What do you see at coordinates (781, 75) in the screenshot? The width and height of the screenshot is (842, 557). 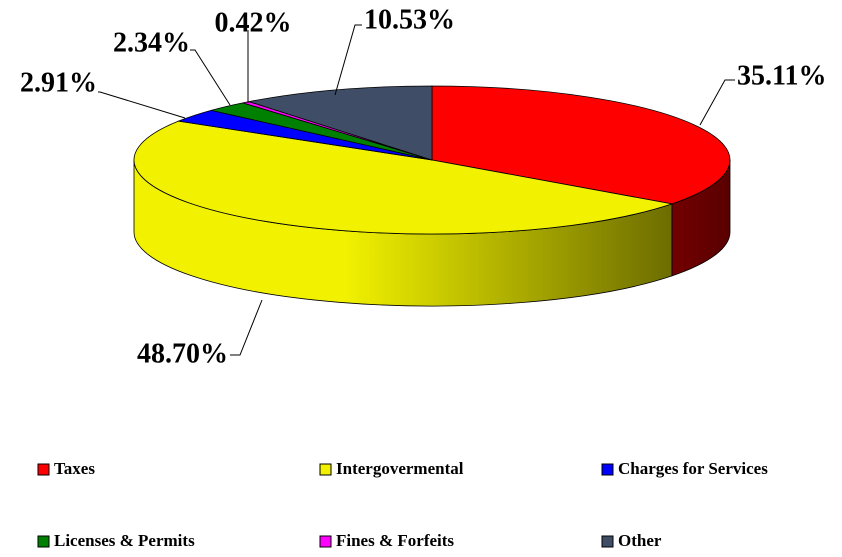 I see `data-label: 35.11%` at bounding box center [781, 75].